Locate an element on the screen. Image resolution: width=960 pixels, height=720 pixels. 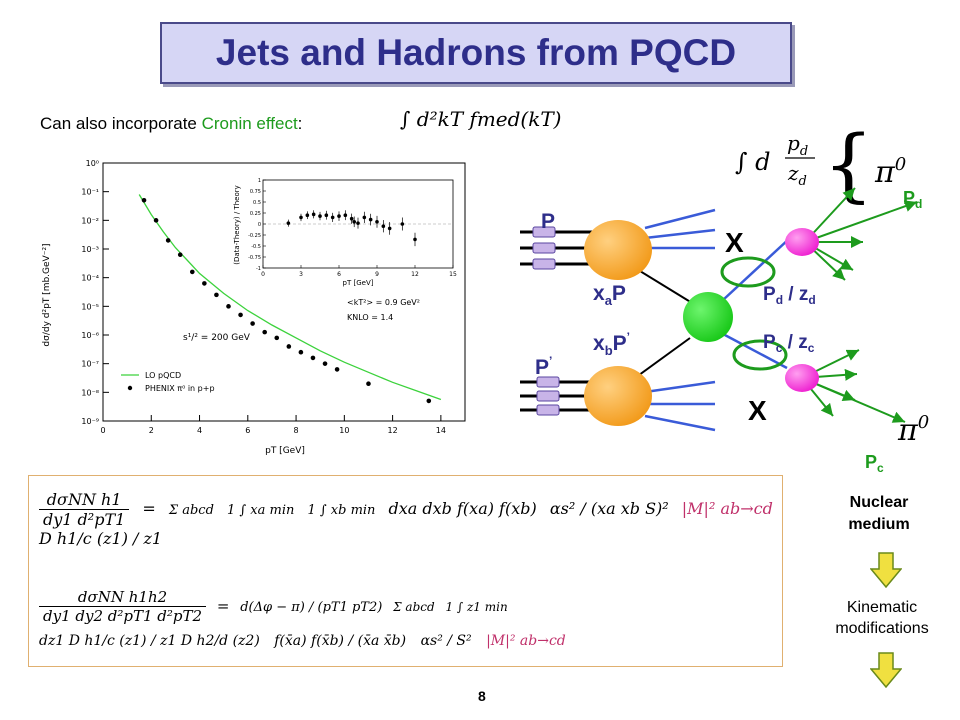
proton-blob-bottom is located at coordinates (618, 396).